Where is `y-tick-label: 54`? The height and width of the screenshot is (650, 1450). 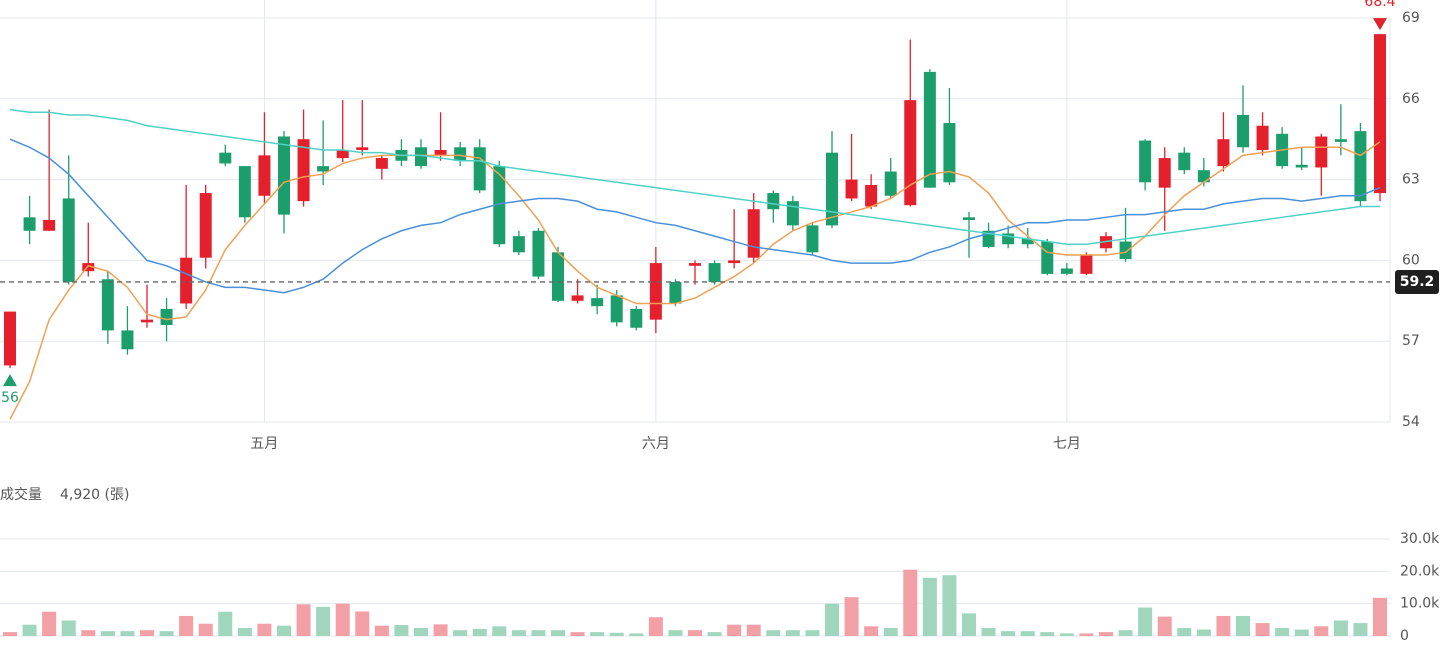
y-tick-label: 54 is located at coordinates (1411, 422).